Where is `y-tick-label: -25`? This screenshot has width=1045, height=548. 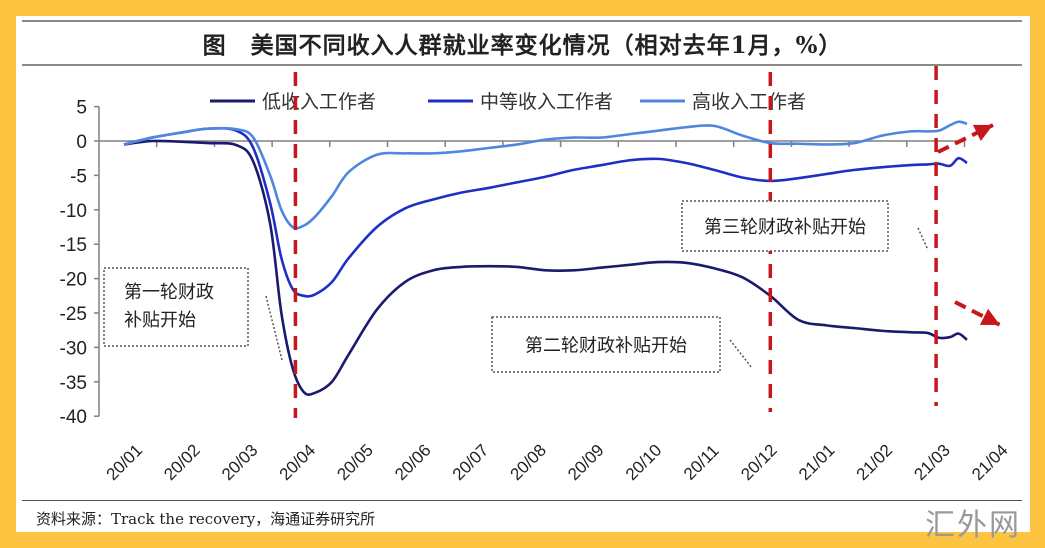 y-tick-label: -25 is located at coordinates (73, 314).